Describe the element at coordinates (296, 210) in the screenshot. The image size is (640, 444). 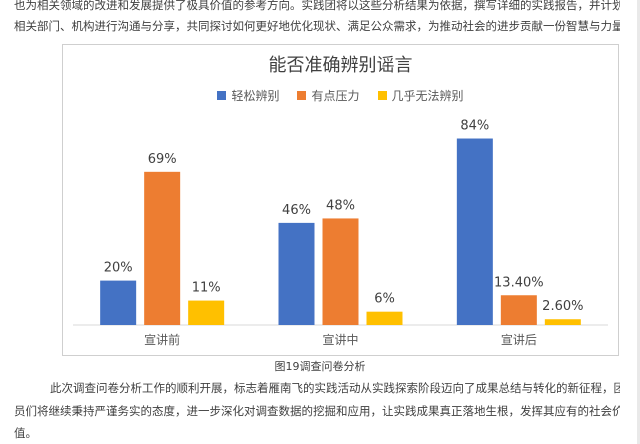
I see `data-label-1-2: 46%` at that location.